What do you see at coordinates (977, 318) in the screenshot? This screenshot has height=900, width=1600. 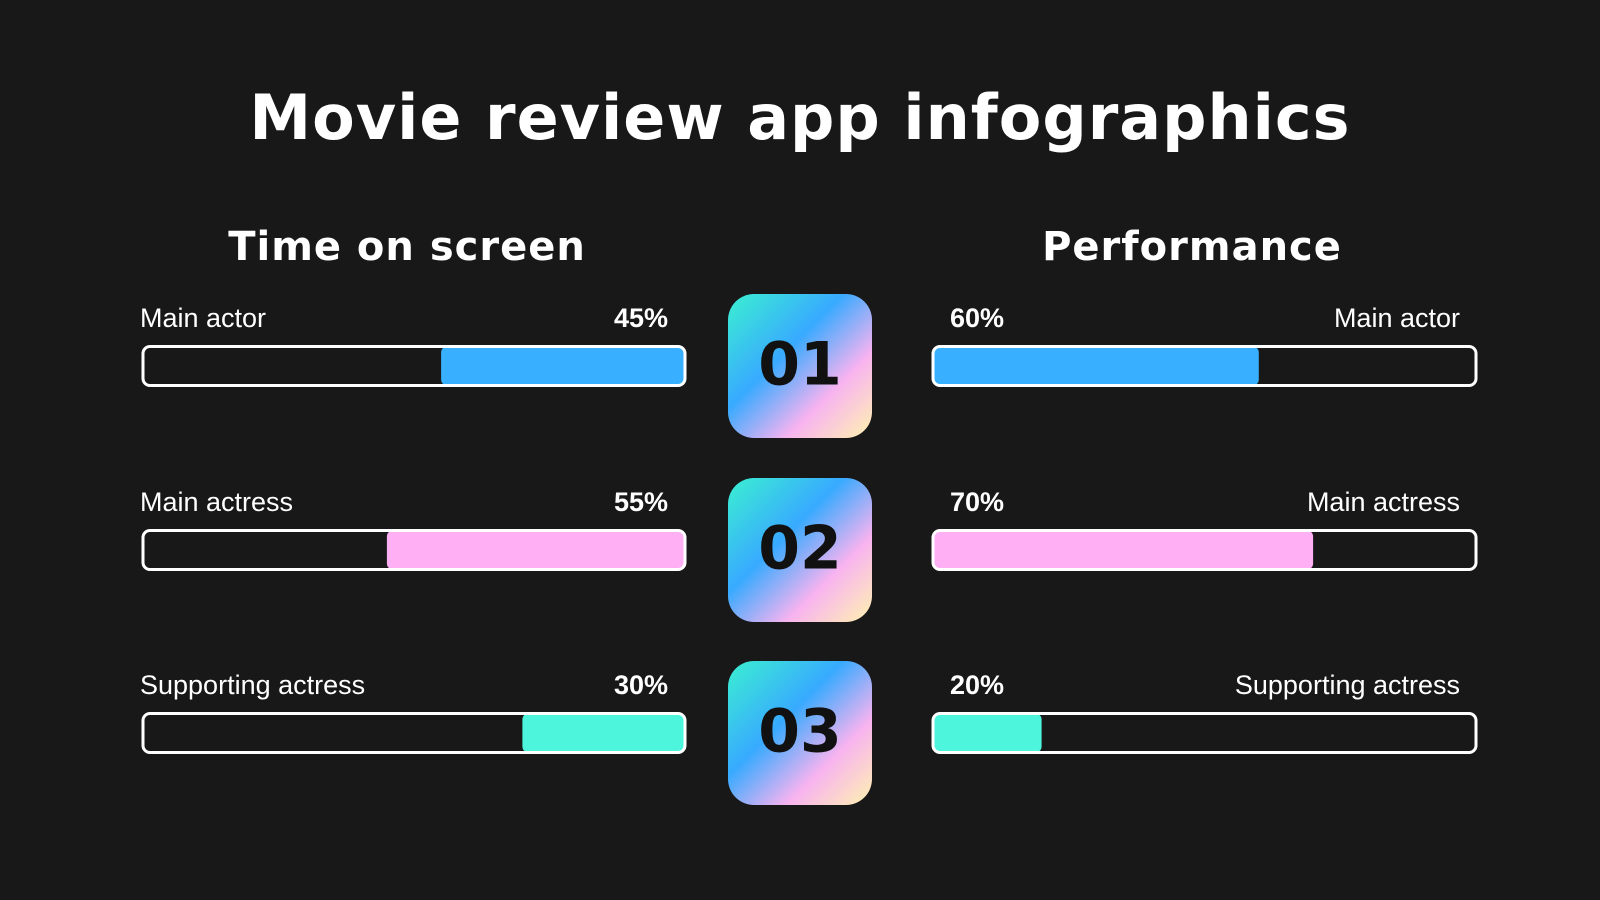 I see `value-label: 60%` at bounding box center [977, 318].